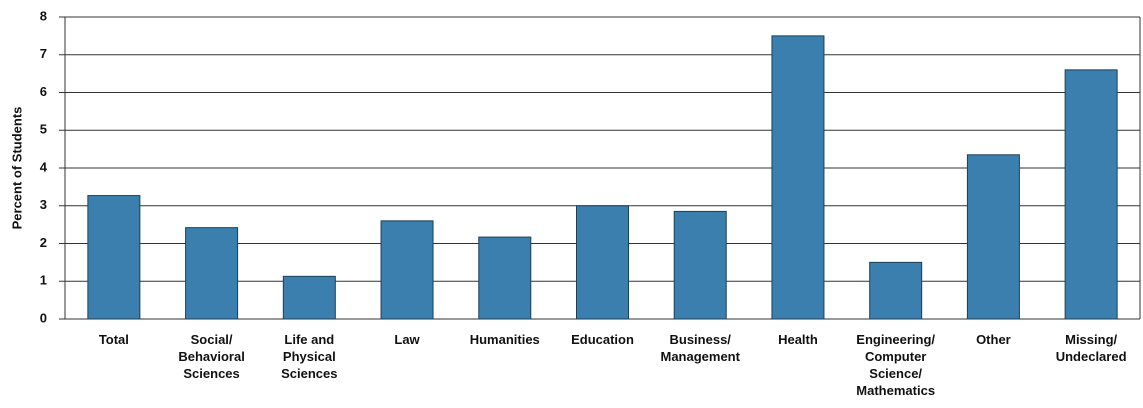 Image resolution: width=1143 pixels, height=408 pixels. What do you see at coordinates (113, 339) in the screenshot?
I see `x-tick-label: Total` at bounding box center [113, 339].